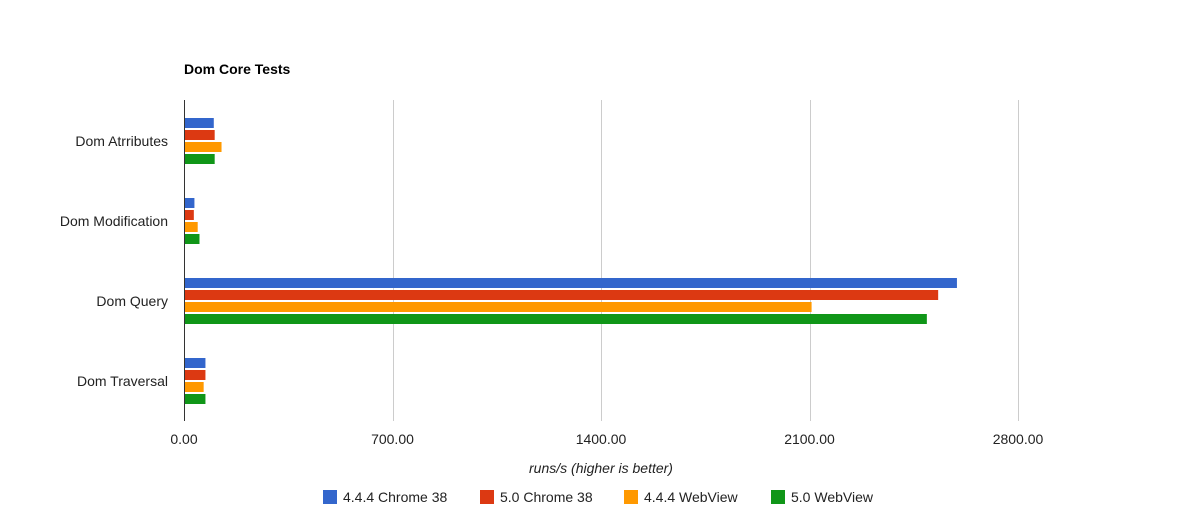 The height and width of the screenshot is (520, 1202). What do you see at coordinates (546, 497) in the screenshot?
I see `legend-label-2: 5.0 Chrome 38` at bounding box center [546, 497].